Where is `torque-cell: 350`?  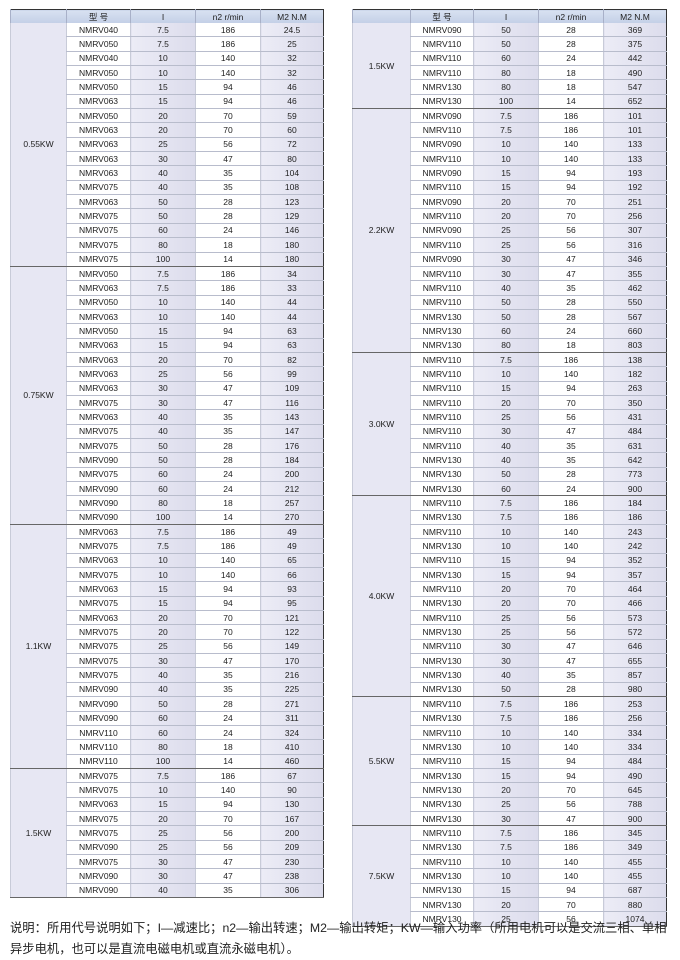
torque-cell: 350 is located at coordinates (635, 403).